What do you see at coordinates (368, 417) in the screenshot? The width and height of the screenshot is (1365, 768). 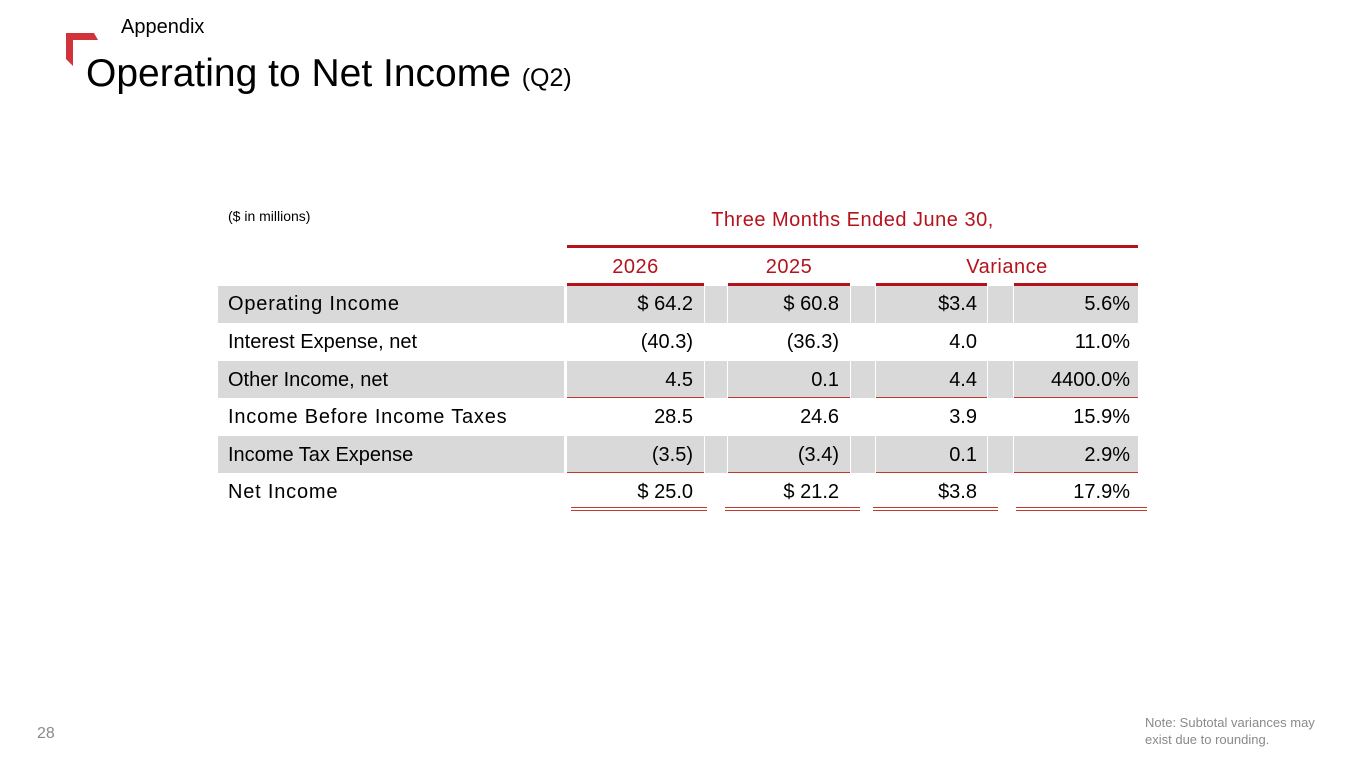 I see `row-label-income-before-taxes: Income Before Income Taxes` at bounding box center [368, 417].